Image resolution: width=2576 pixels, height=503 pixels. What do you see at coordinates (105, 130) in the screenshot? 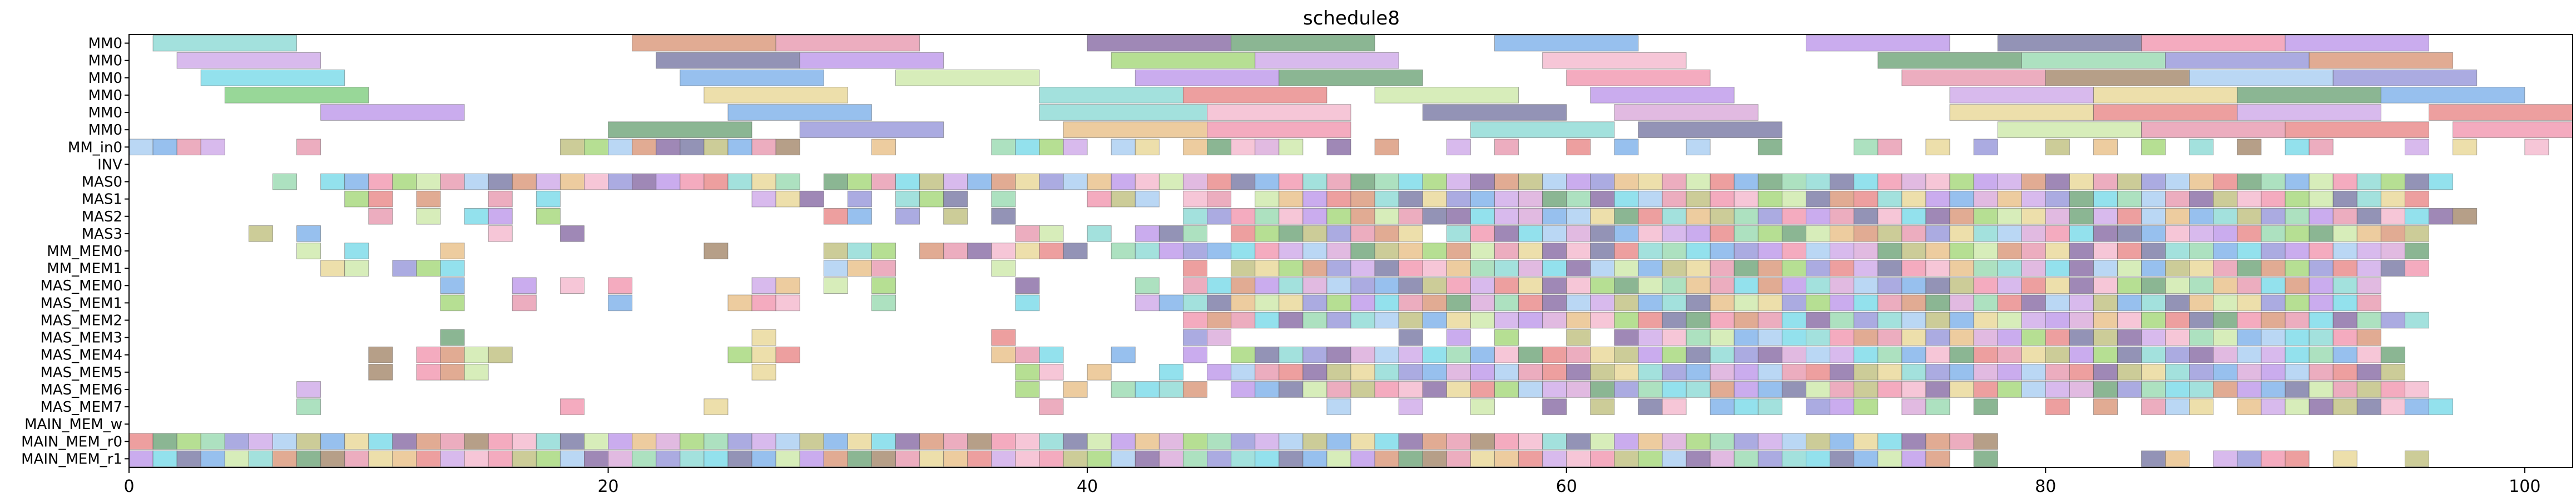
I see `row-label: MM0` at bounding box center [105, 130].